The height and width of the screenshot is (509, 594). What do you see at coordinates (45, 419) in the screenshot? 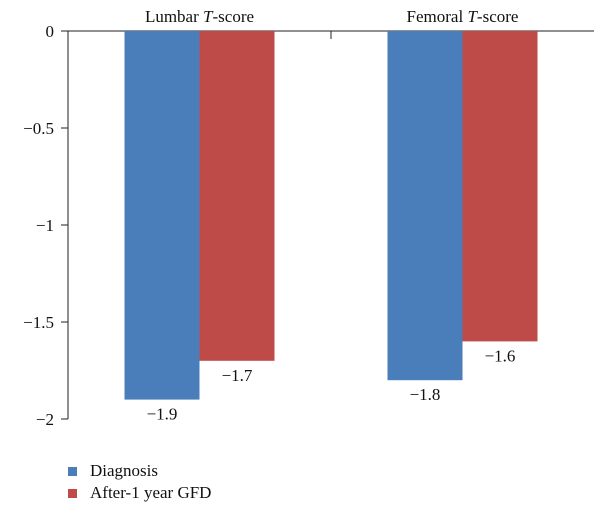
I see `y-tick-label: −2` at bounding box center [45, 419].